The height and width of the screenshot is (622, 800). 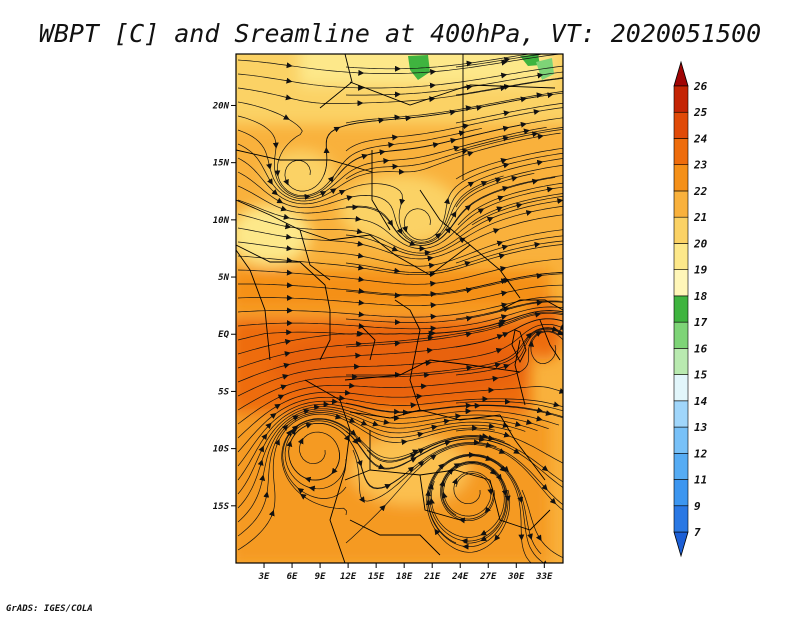 I want to click on x-tick-label: 24E, so click(x=460, y=577).